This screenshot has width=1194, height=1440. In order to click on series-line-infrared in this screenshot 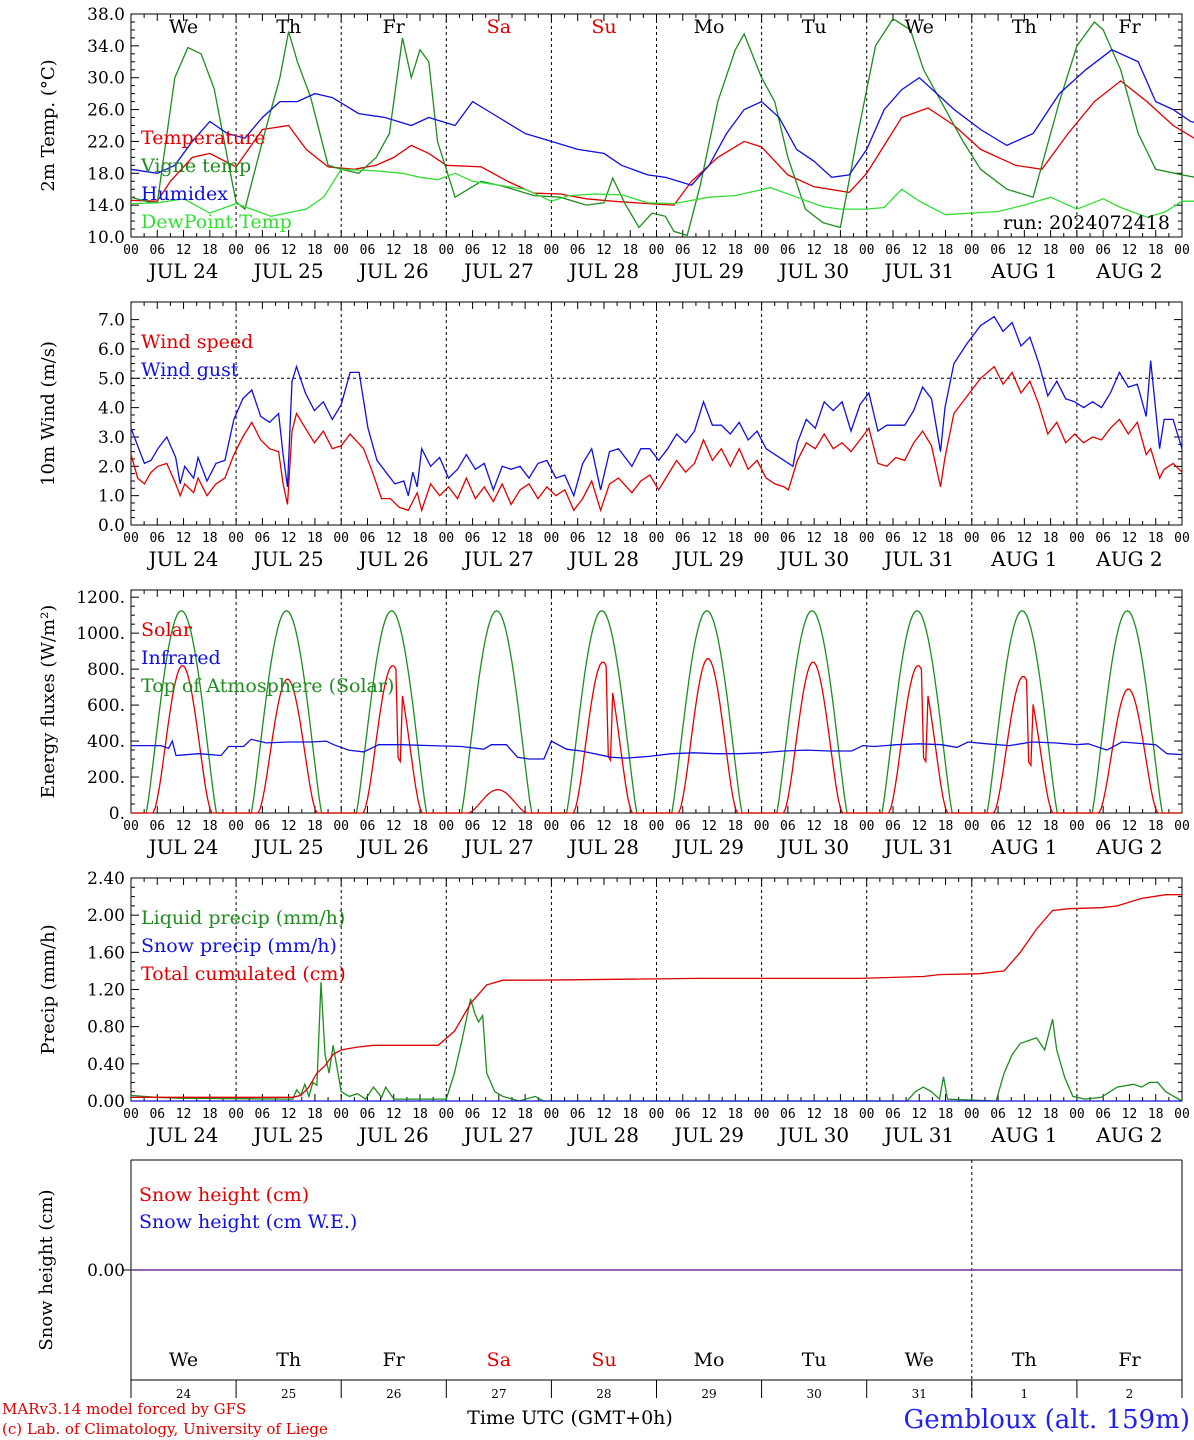, I will do `click(657, 749)`.